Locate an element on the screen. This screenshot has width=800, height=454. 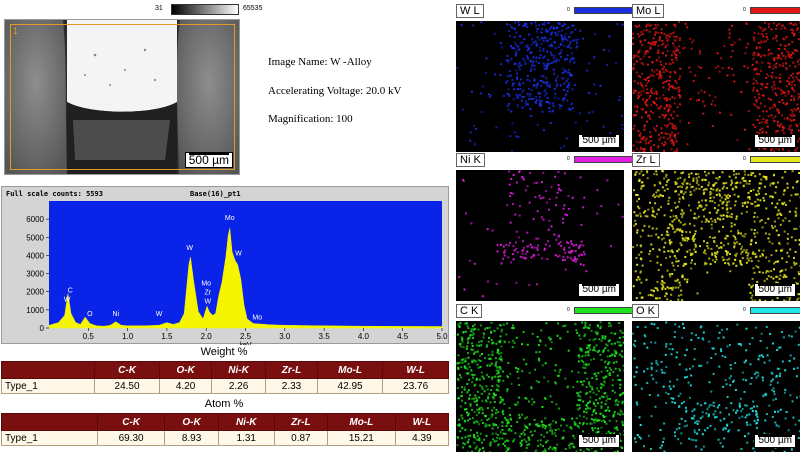
table-cell: 4.39 is located at coordinates (422, 438).